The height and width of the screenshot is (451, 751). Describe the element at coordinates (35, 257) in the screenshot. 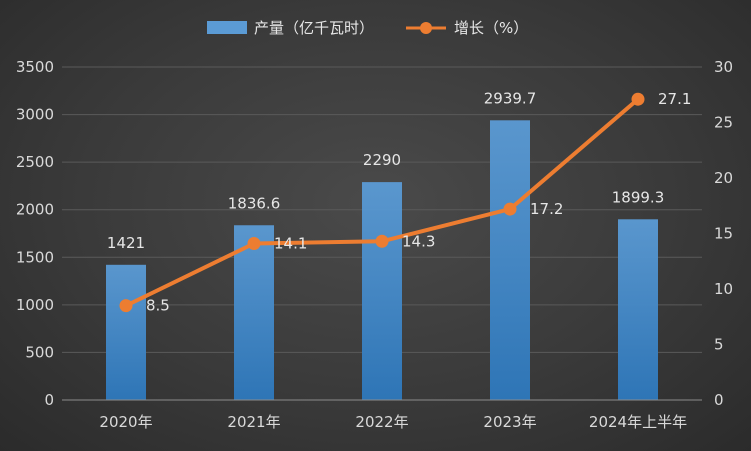

I see `y-left-tick-label: 1500` at that location.